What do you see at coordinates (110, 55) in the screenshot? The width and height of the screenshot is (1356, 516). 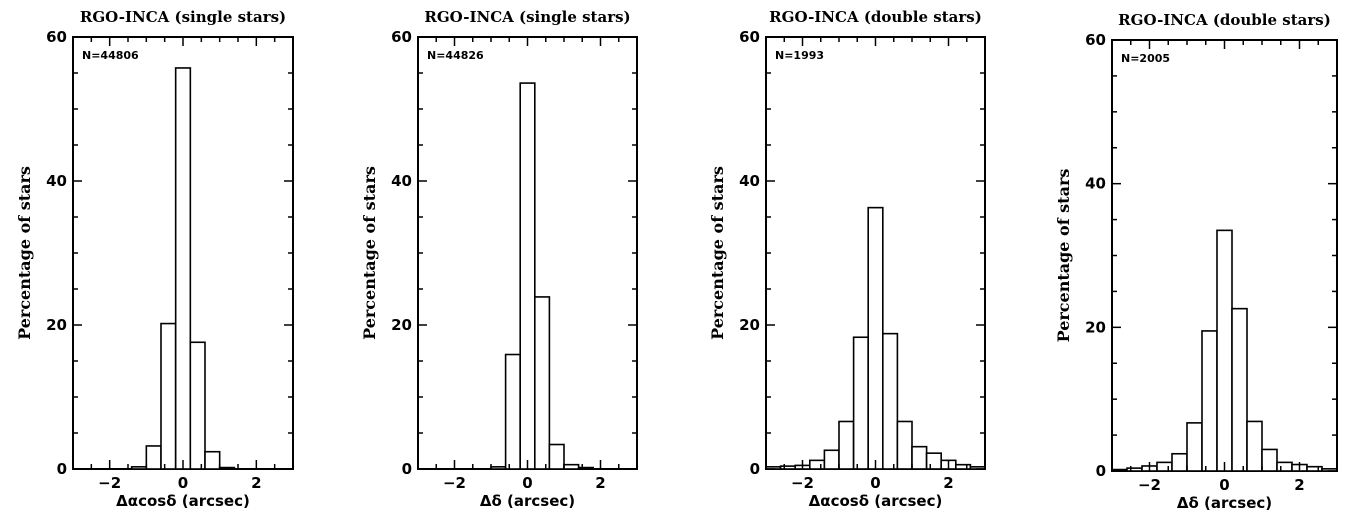 I see `sample-size-annotation: N=44806` at bounding box center [110, 55].